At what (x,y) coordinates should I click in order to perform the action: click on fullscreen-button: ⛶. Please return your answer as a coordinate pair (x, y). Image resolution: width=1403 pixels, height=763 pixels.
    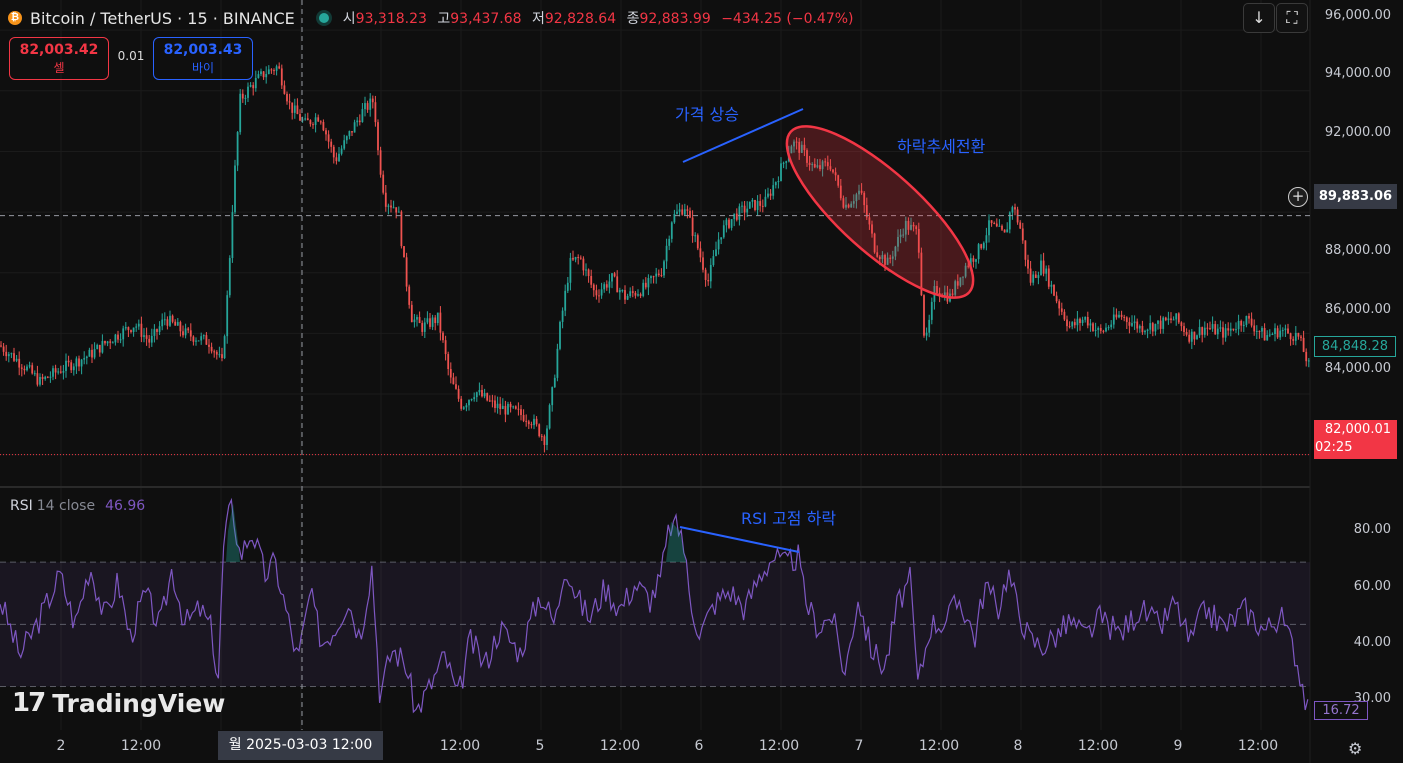
    Looking at the image, I should click on (1292, 18).